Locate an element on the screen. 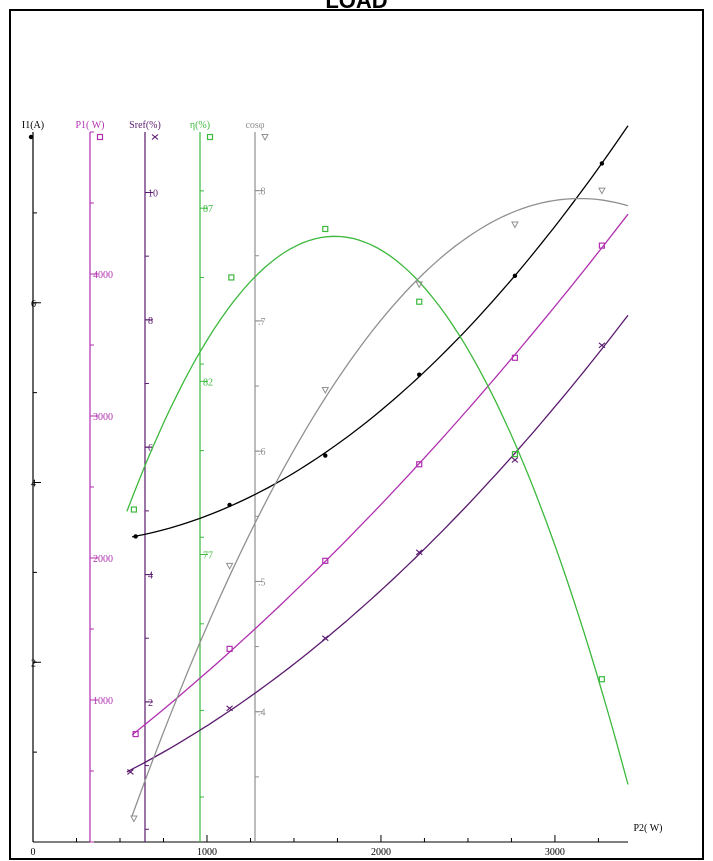 The height and width of the screenshot is (861, 713). axis-tick-label-eta: 77 is located at coordinates (208, 556).